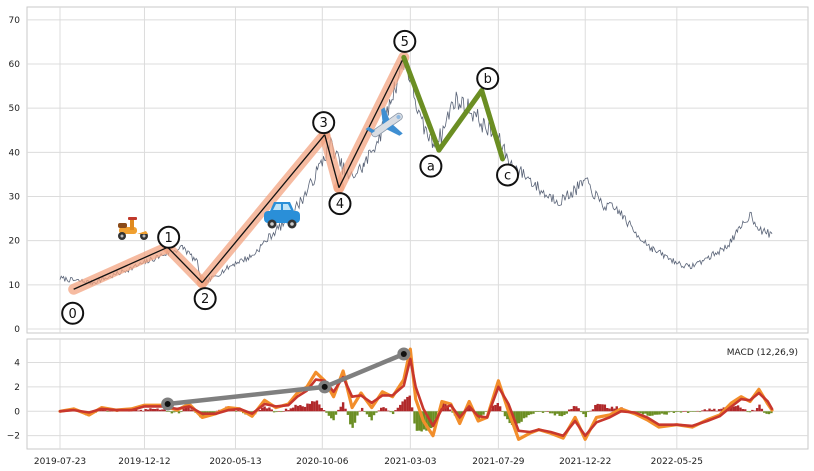  Describe the element at coordinates (144, 462) in the screenshot. I see `x-tick-label: 2019-12-12` at that location.